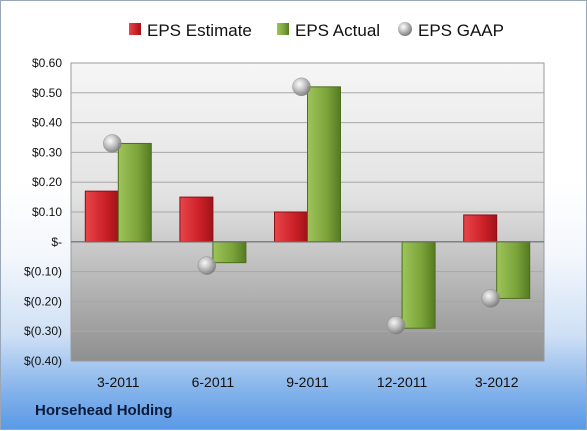 This screenshot has height=431, width=587. I want to click on x-tick-label: 9-2011, so click(307, 382).